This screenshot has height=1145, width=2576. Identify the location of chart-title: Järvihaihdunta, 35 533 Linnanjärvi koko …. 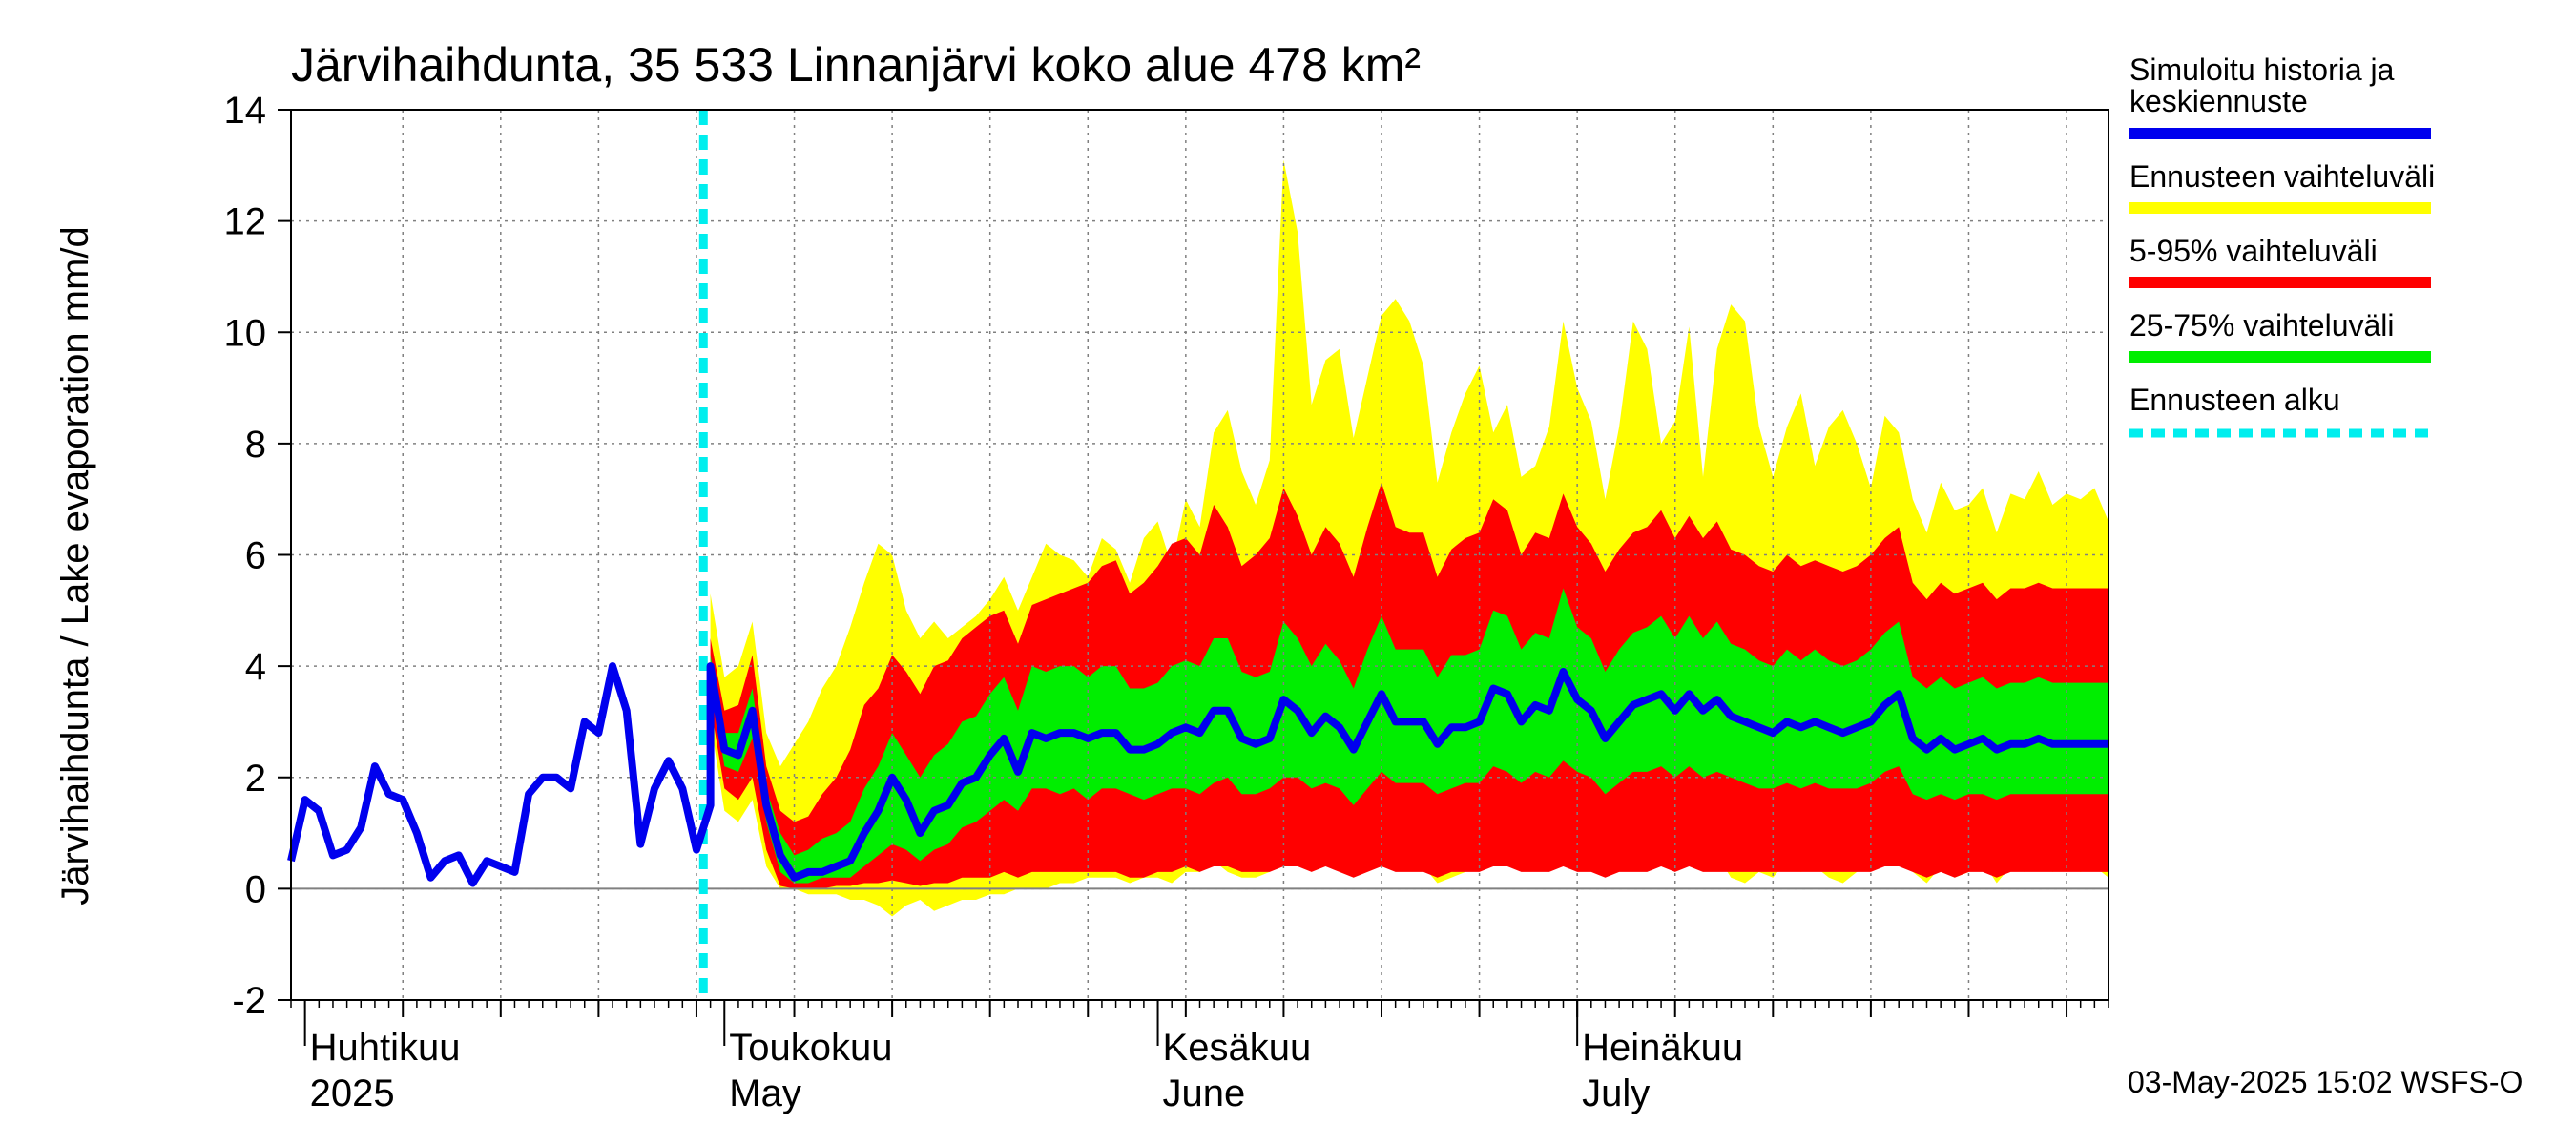
(856, 65).